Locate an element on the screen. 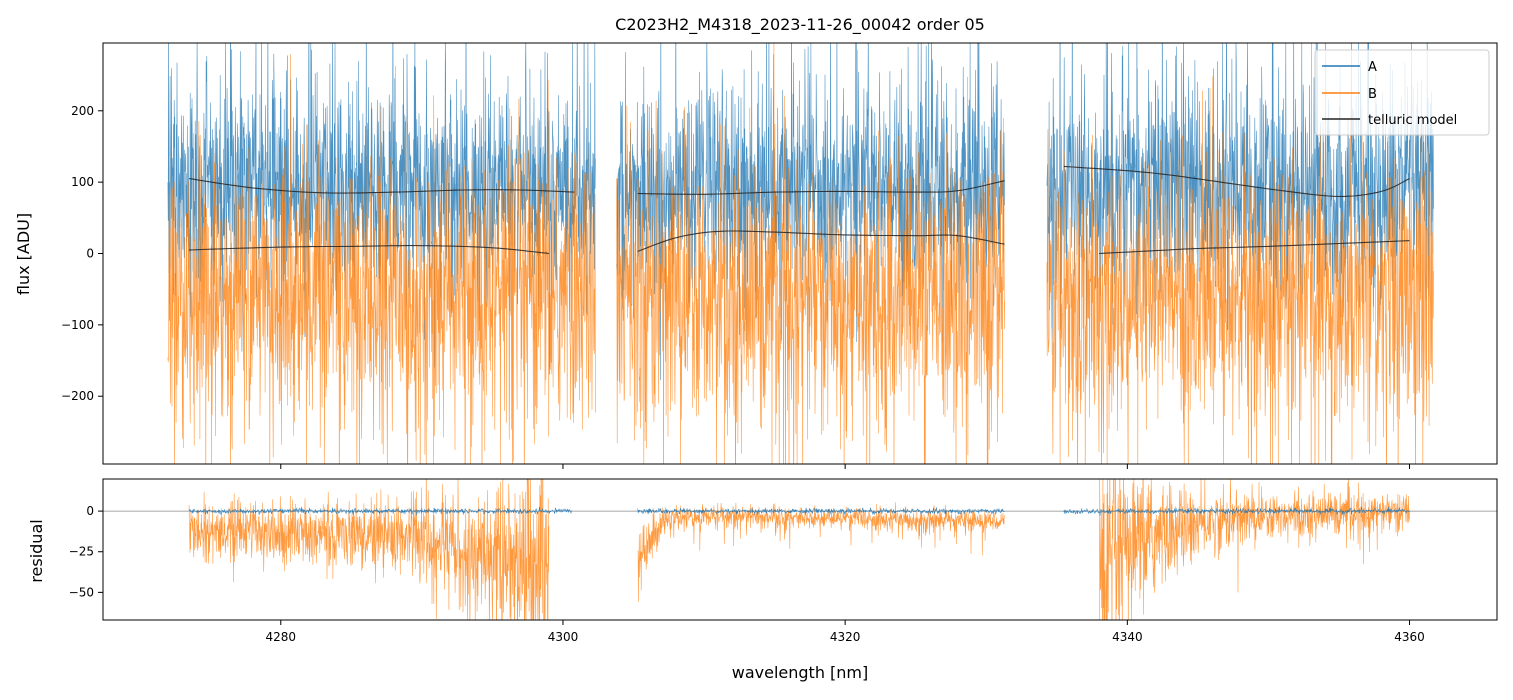  residual-ylabel: residual is located at coordinates (36, 550).